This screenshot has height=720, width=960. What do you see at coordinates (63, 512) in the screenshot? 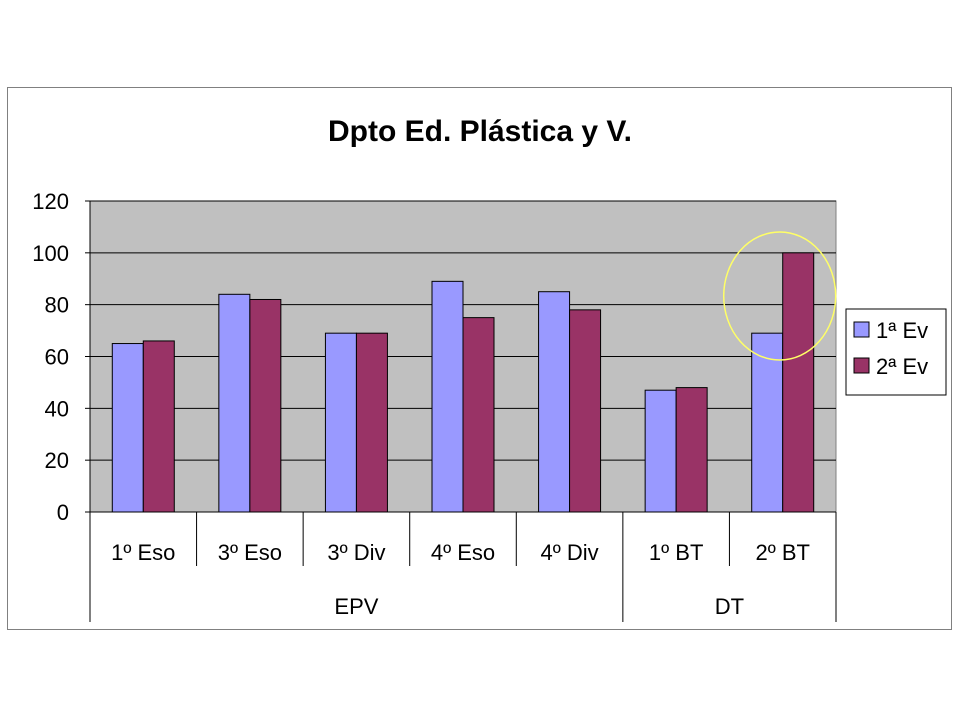
I see `y-tick-label: 0` at bounding box center [63, 512].